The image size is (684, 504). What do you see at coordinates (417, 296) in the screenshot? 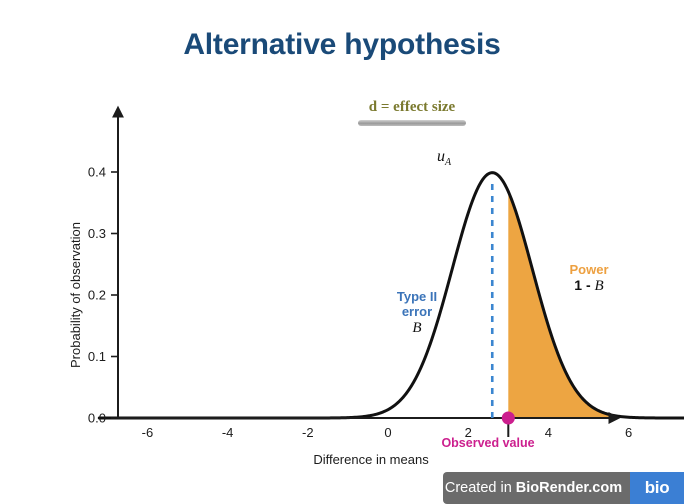
I see `type-ii-error-line1: Type II` at bounding box center [417, 296].